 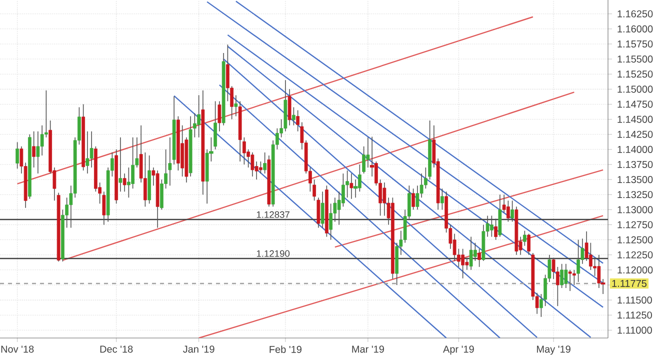 What do you see at coordinates (635, 59) in the screenshot?
I see `y-tick-label: 1.15500` at bounding box center [635, 59].